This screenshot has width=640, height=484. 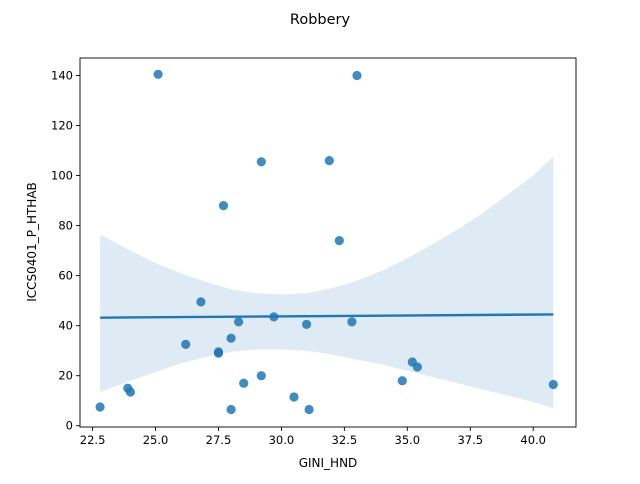 I want to click on x-tick-label: 37.5, so click(x=470, y=440).